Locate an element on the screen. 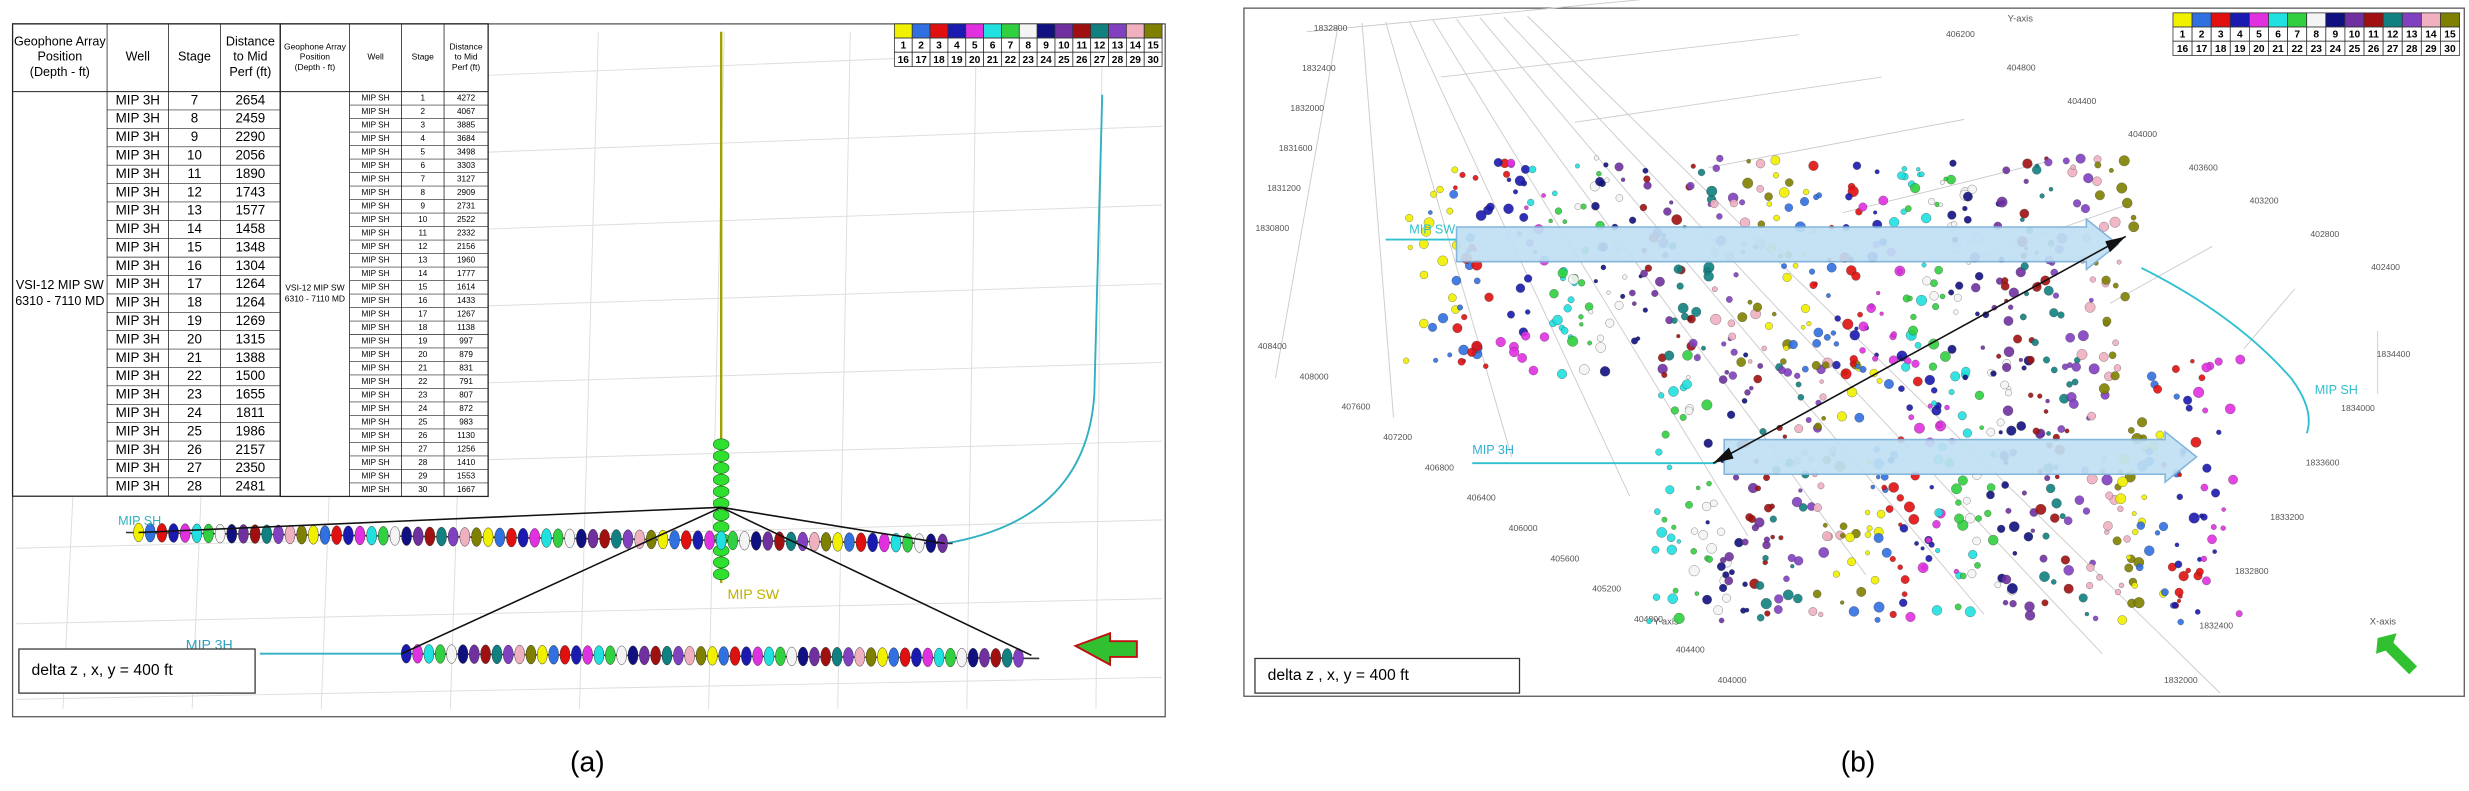 The width and height of the screenshot is (2469, 791). distance-line is located at coordinates (1919, 349).